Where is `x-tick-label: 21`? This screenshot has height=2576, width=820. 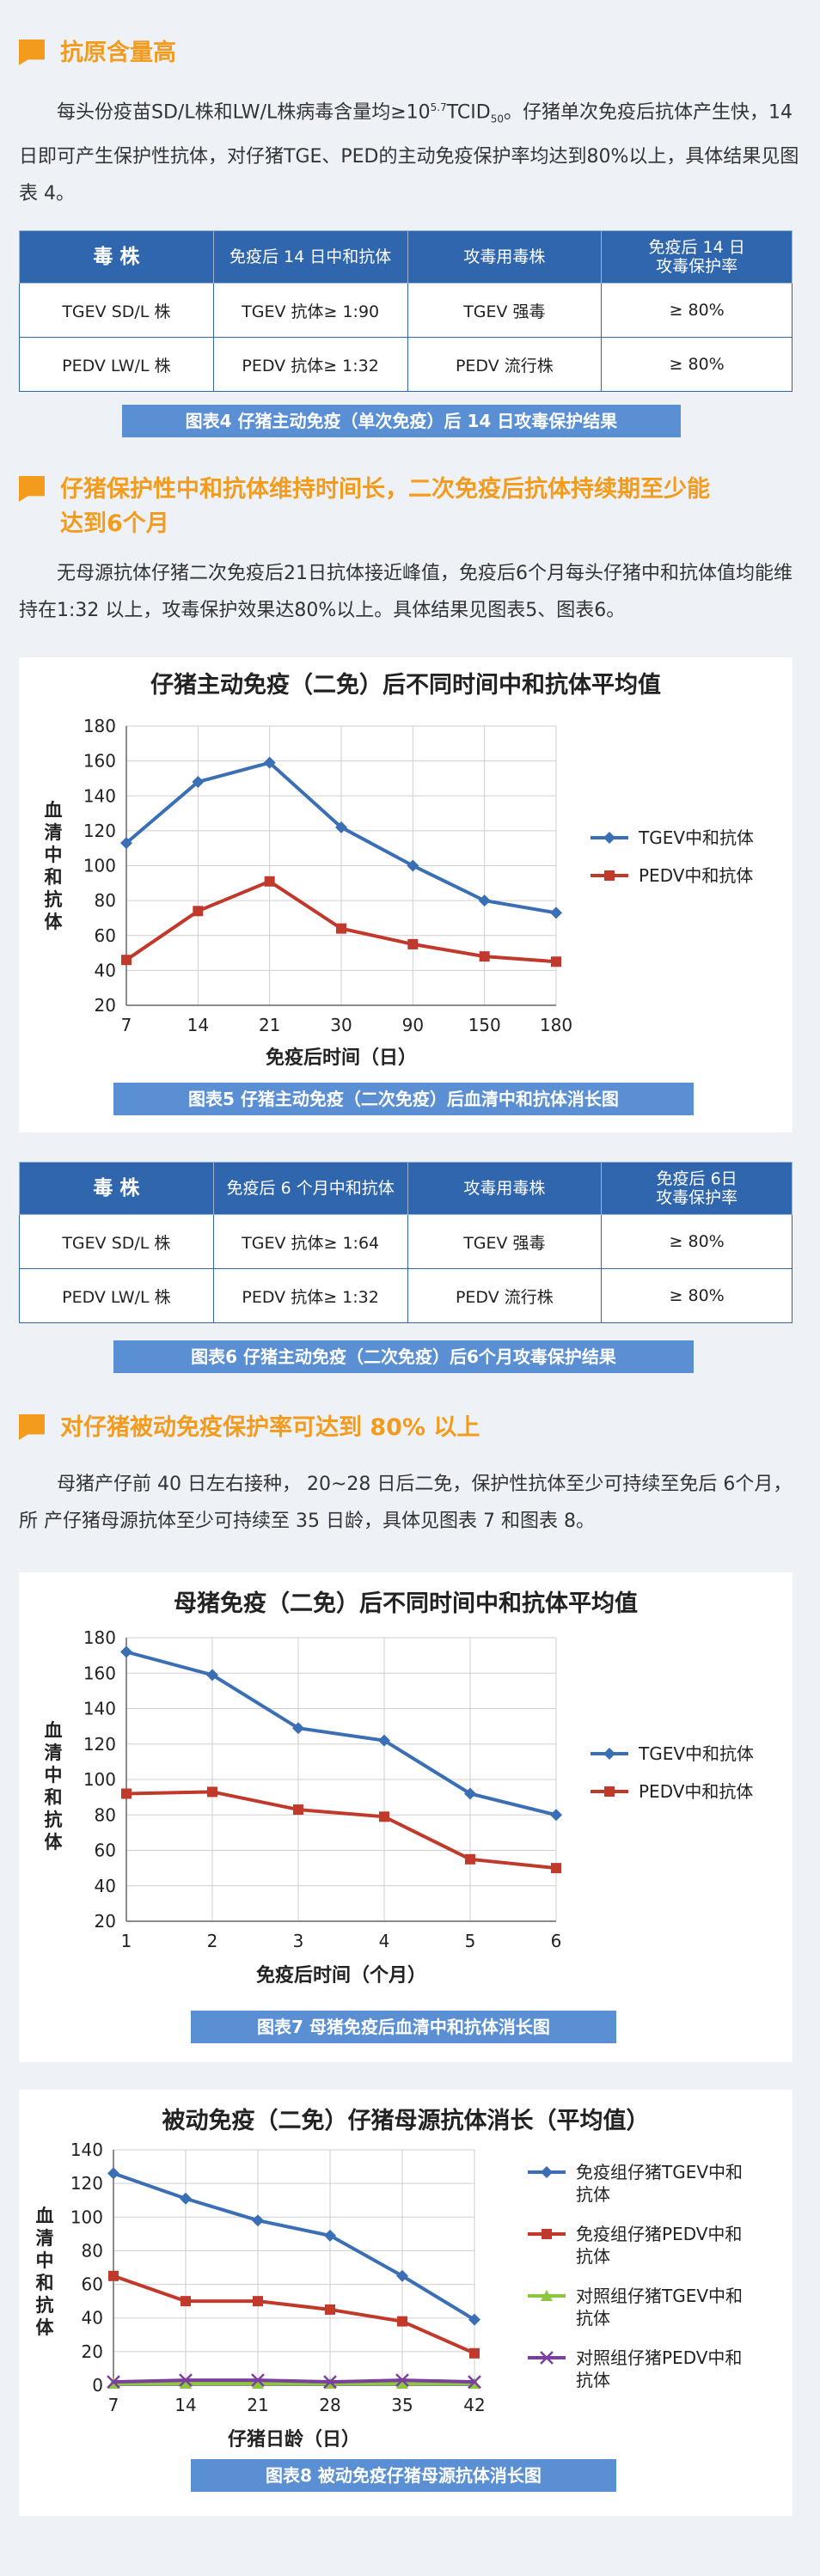
x-tick-label: 21 is located at coordinates (269, 1025).